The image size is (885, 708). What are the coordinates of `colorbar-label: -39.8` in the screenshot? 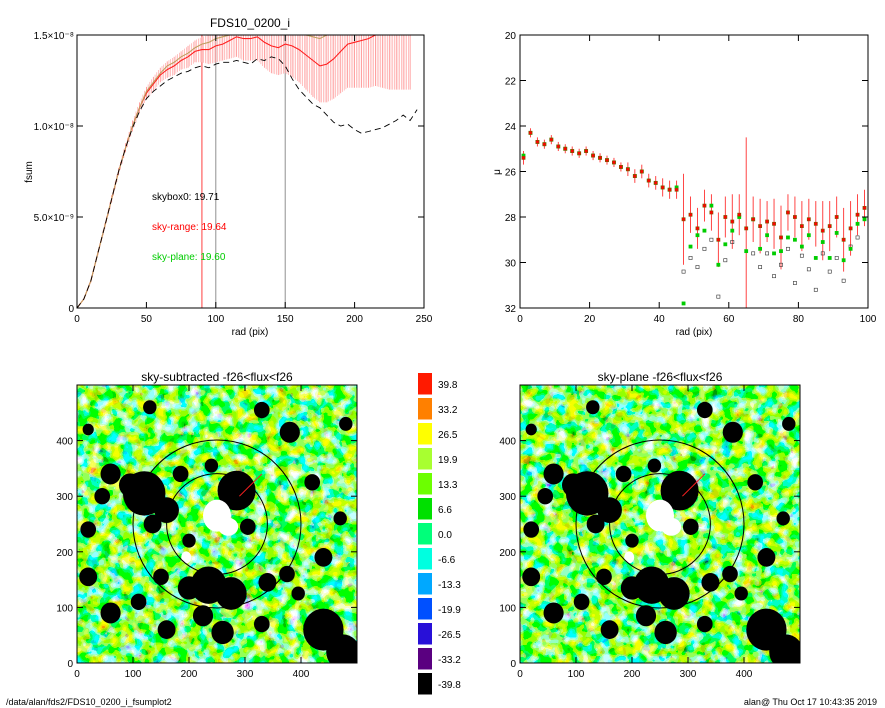 It's located at (449, 685).